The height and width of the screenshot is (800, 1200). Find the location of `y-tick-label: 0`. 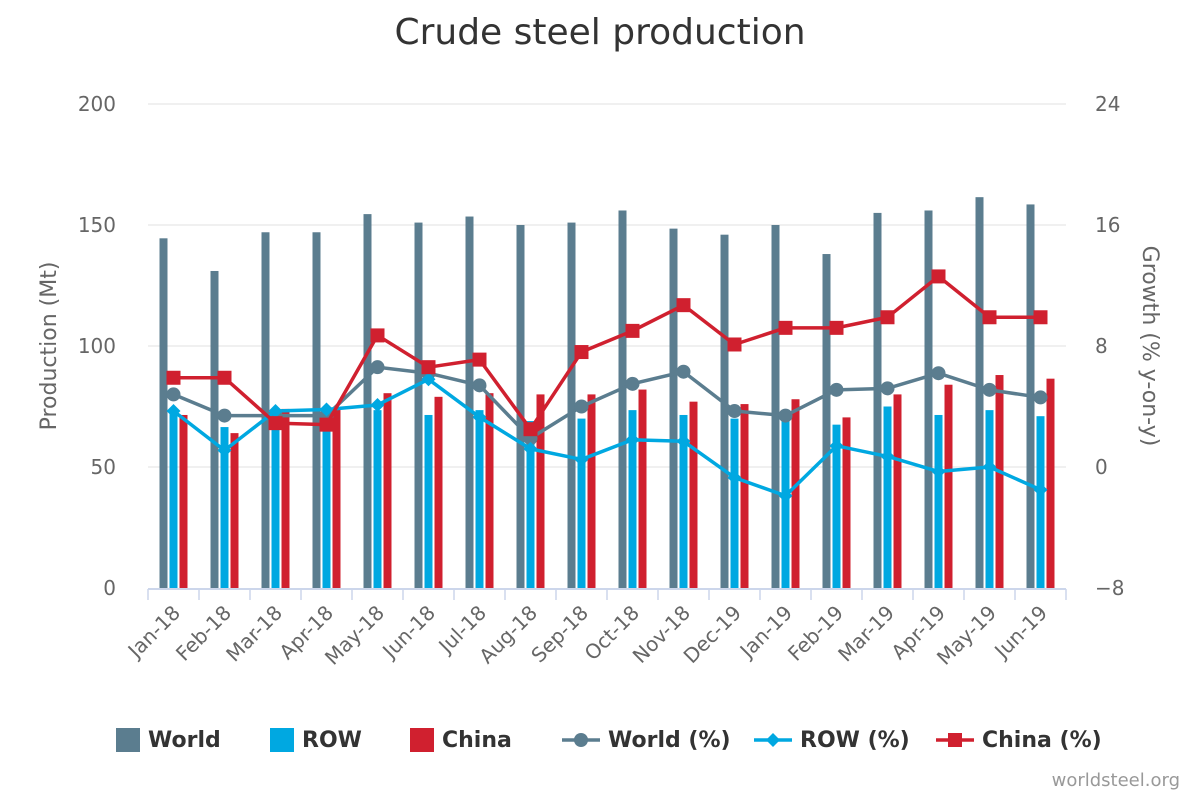

y-tick-label: 0 is located at coordinates (109, 588).